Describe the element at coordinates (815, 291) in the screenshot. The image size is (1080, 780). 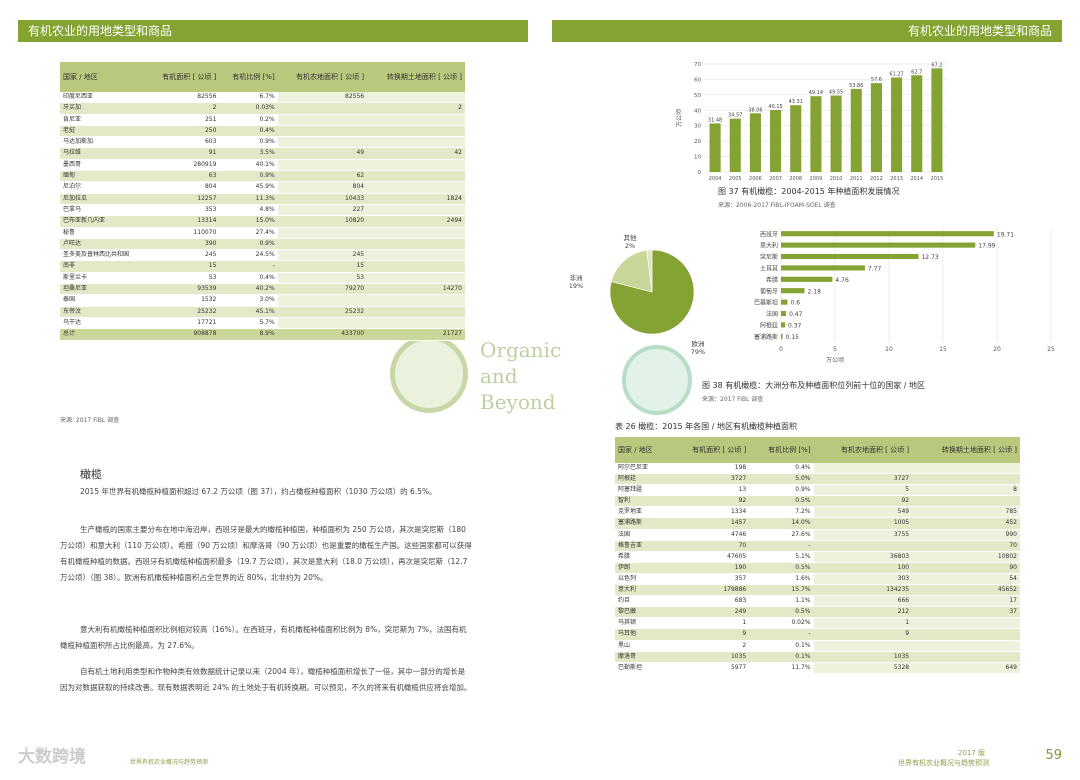
I see `bar-value-label: 2.18` at that location.